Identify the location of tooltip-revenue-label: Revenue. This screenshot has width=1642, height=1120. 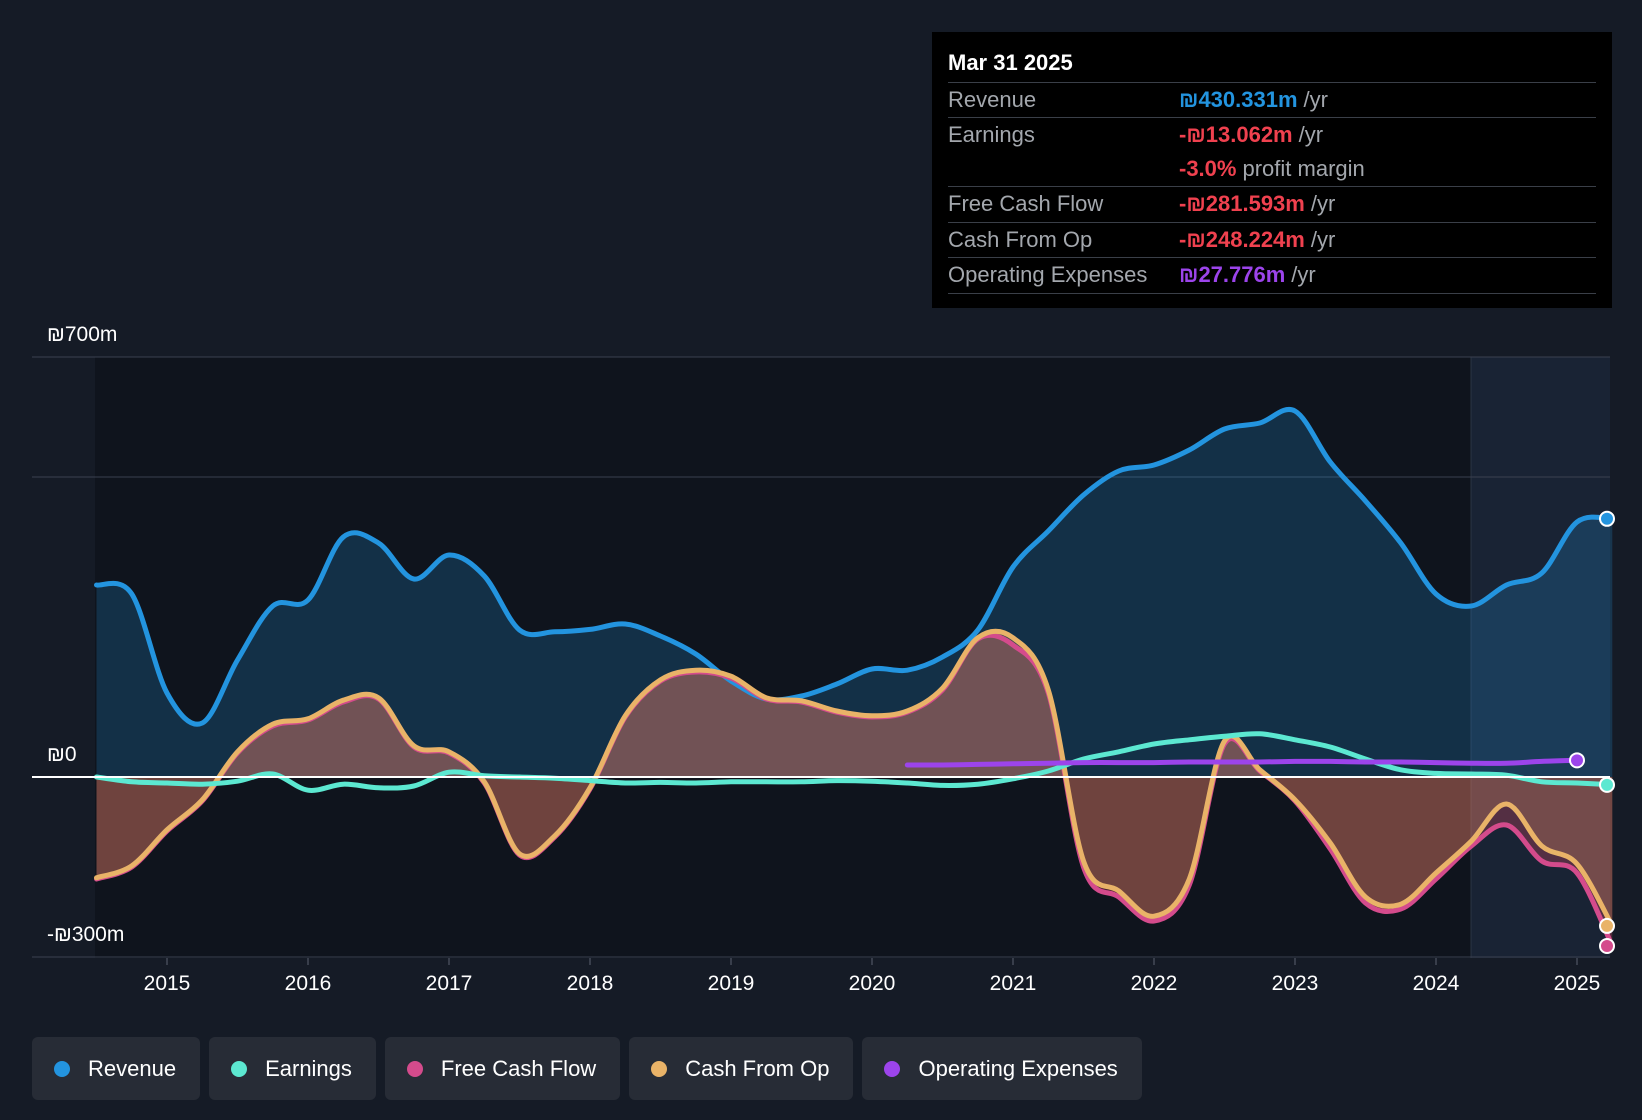
(992, 99).